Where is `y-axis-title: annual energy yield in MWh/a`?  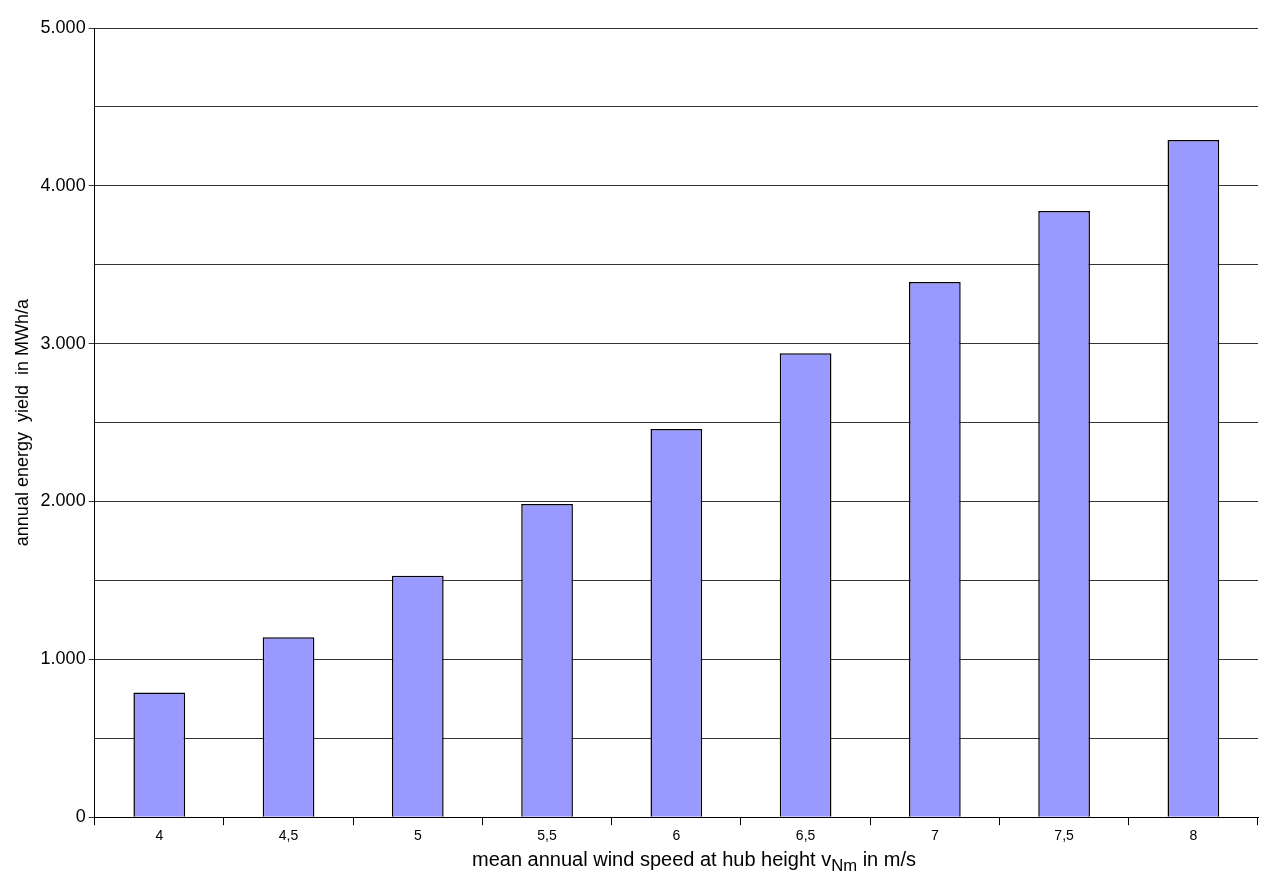
y-axis-title: annual energy yield in MWh/a is located at coordinates (21, 422).